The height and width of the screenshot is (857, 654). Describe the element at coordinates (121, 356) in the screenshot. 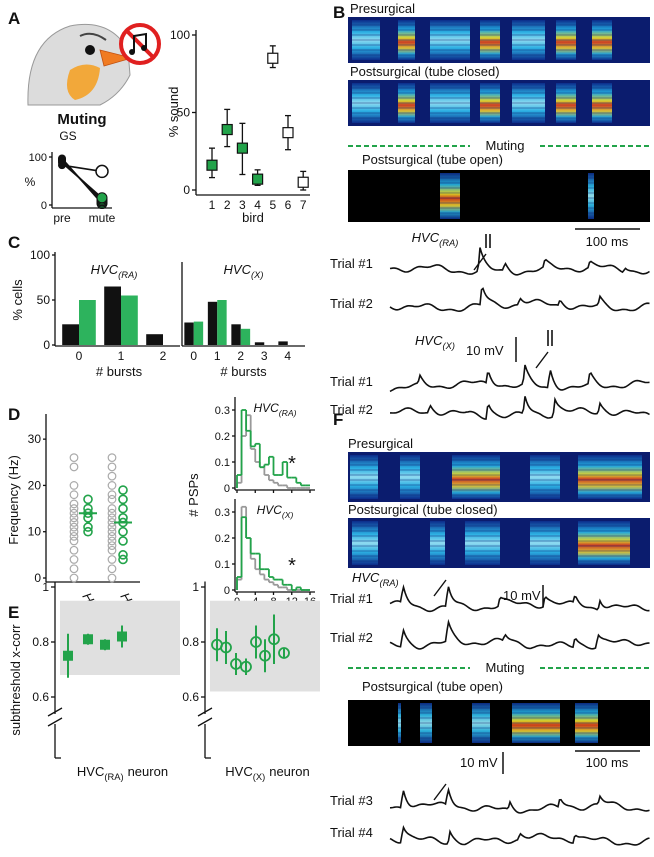

I see `x-tick-label: 1` at that location.